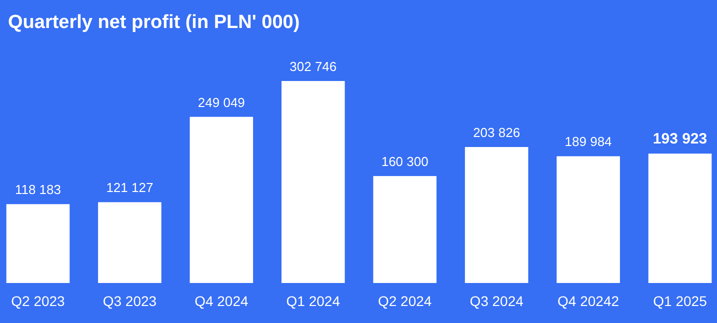 This screenshot has width=717, height=323. I want to click on x-tick-label: Q3 2024, so click(497, 301).